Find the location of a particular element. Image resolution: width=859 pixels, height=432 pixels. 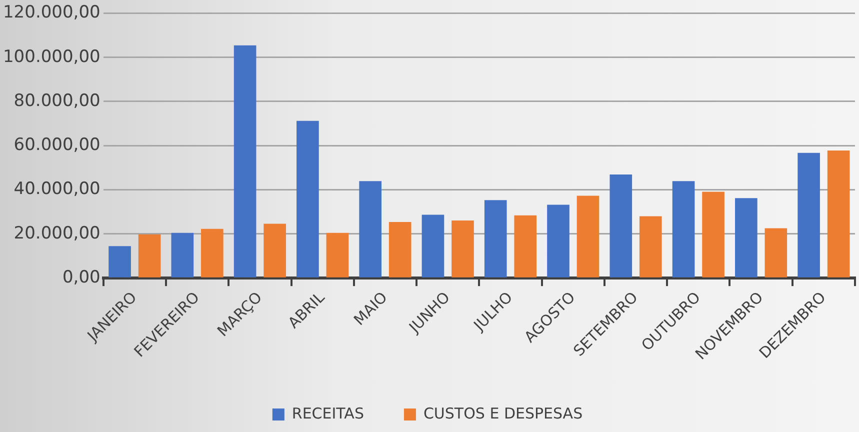

y-tick-label: 20.000,00 is located at coordinates (57, 233).